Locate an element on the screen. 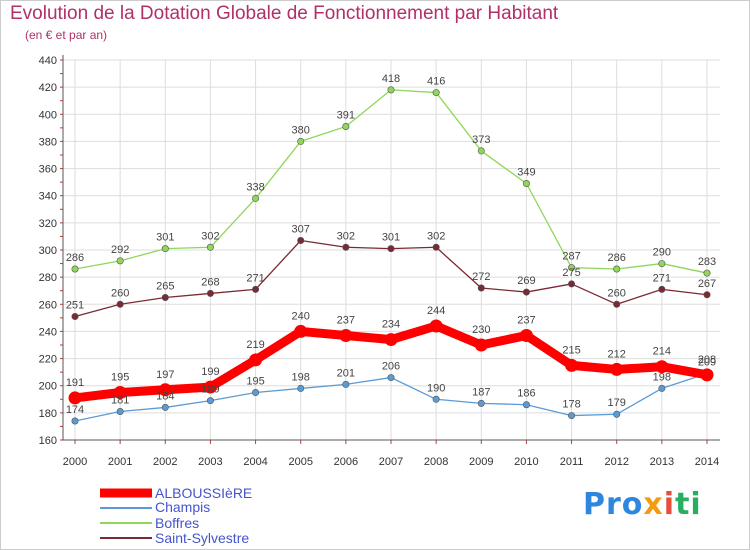 The width and height of the screenshot is (750, 550). data-label-2-2011: 287 is located at coordinates (571, 257).